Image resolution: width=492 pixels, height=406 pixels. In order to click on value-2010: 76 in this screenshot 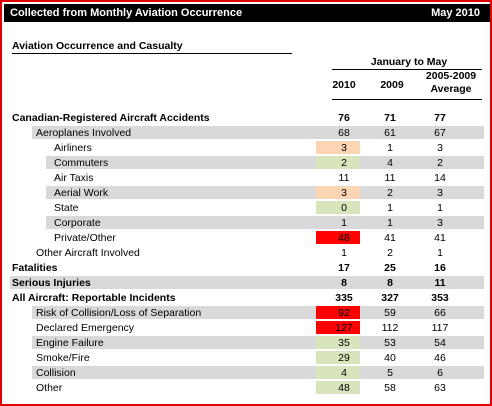, I will do `click(344, 118)`.